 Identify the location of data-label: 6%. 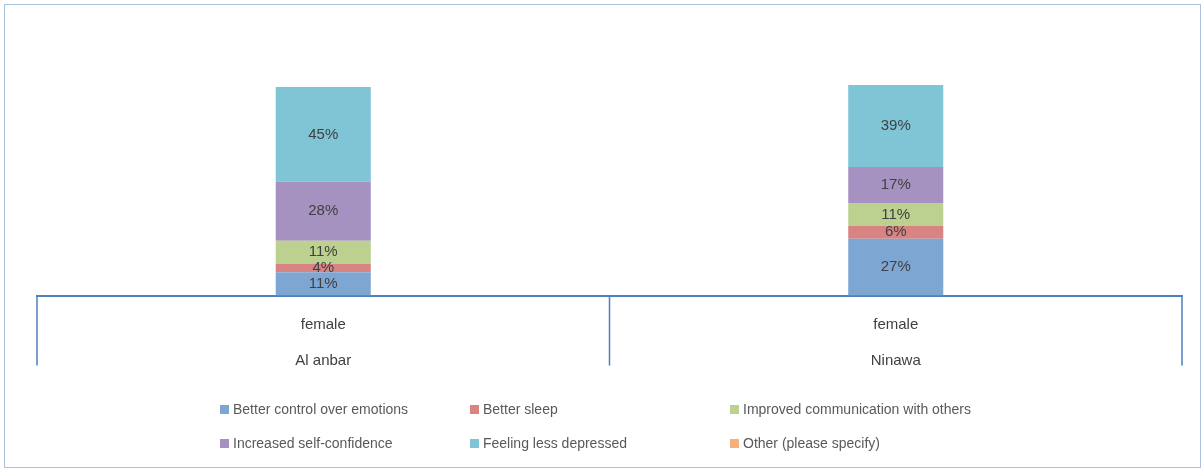
(895, 231).